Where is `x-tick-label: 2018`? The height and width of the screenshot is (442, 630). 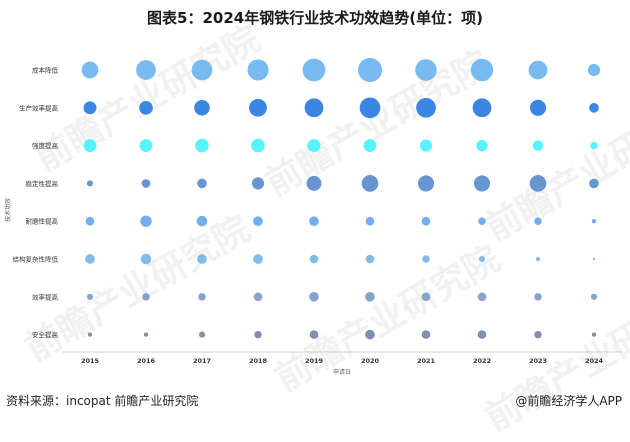 x-tick-label: 2018 is located at coordinates (258, 361).